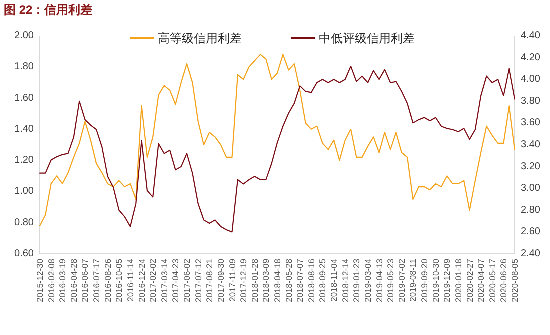 Image resolution: width=550 pixels, height=335 pixels. What do you see at coordinates (153, 280) in the screenshot?
I see `x-tick-label: 2017-02-02` at bounding box center [153, 280].